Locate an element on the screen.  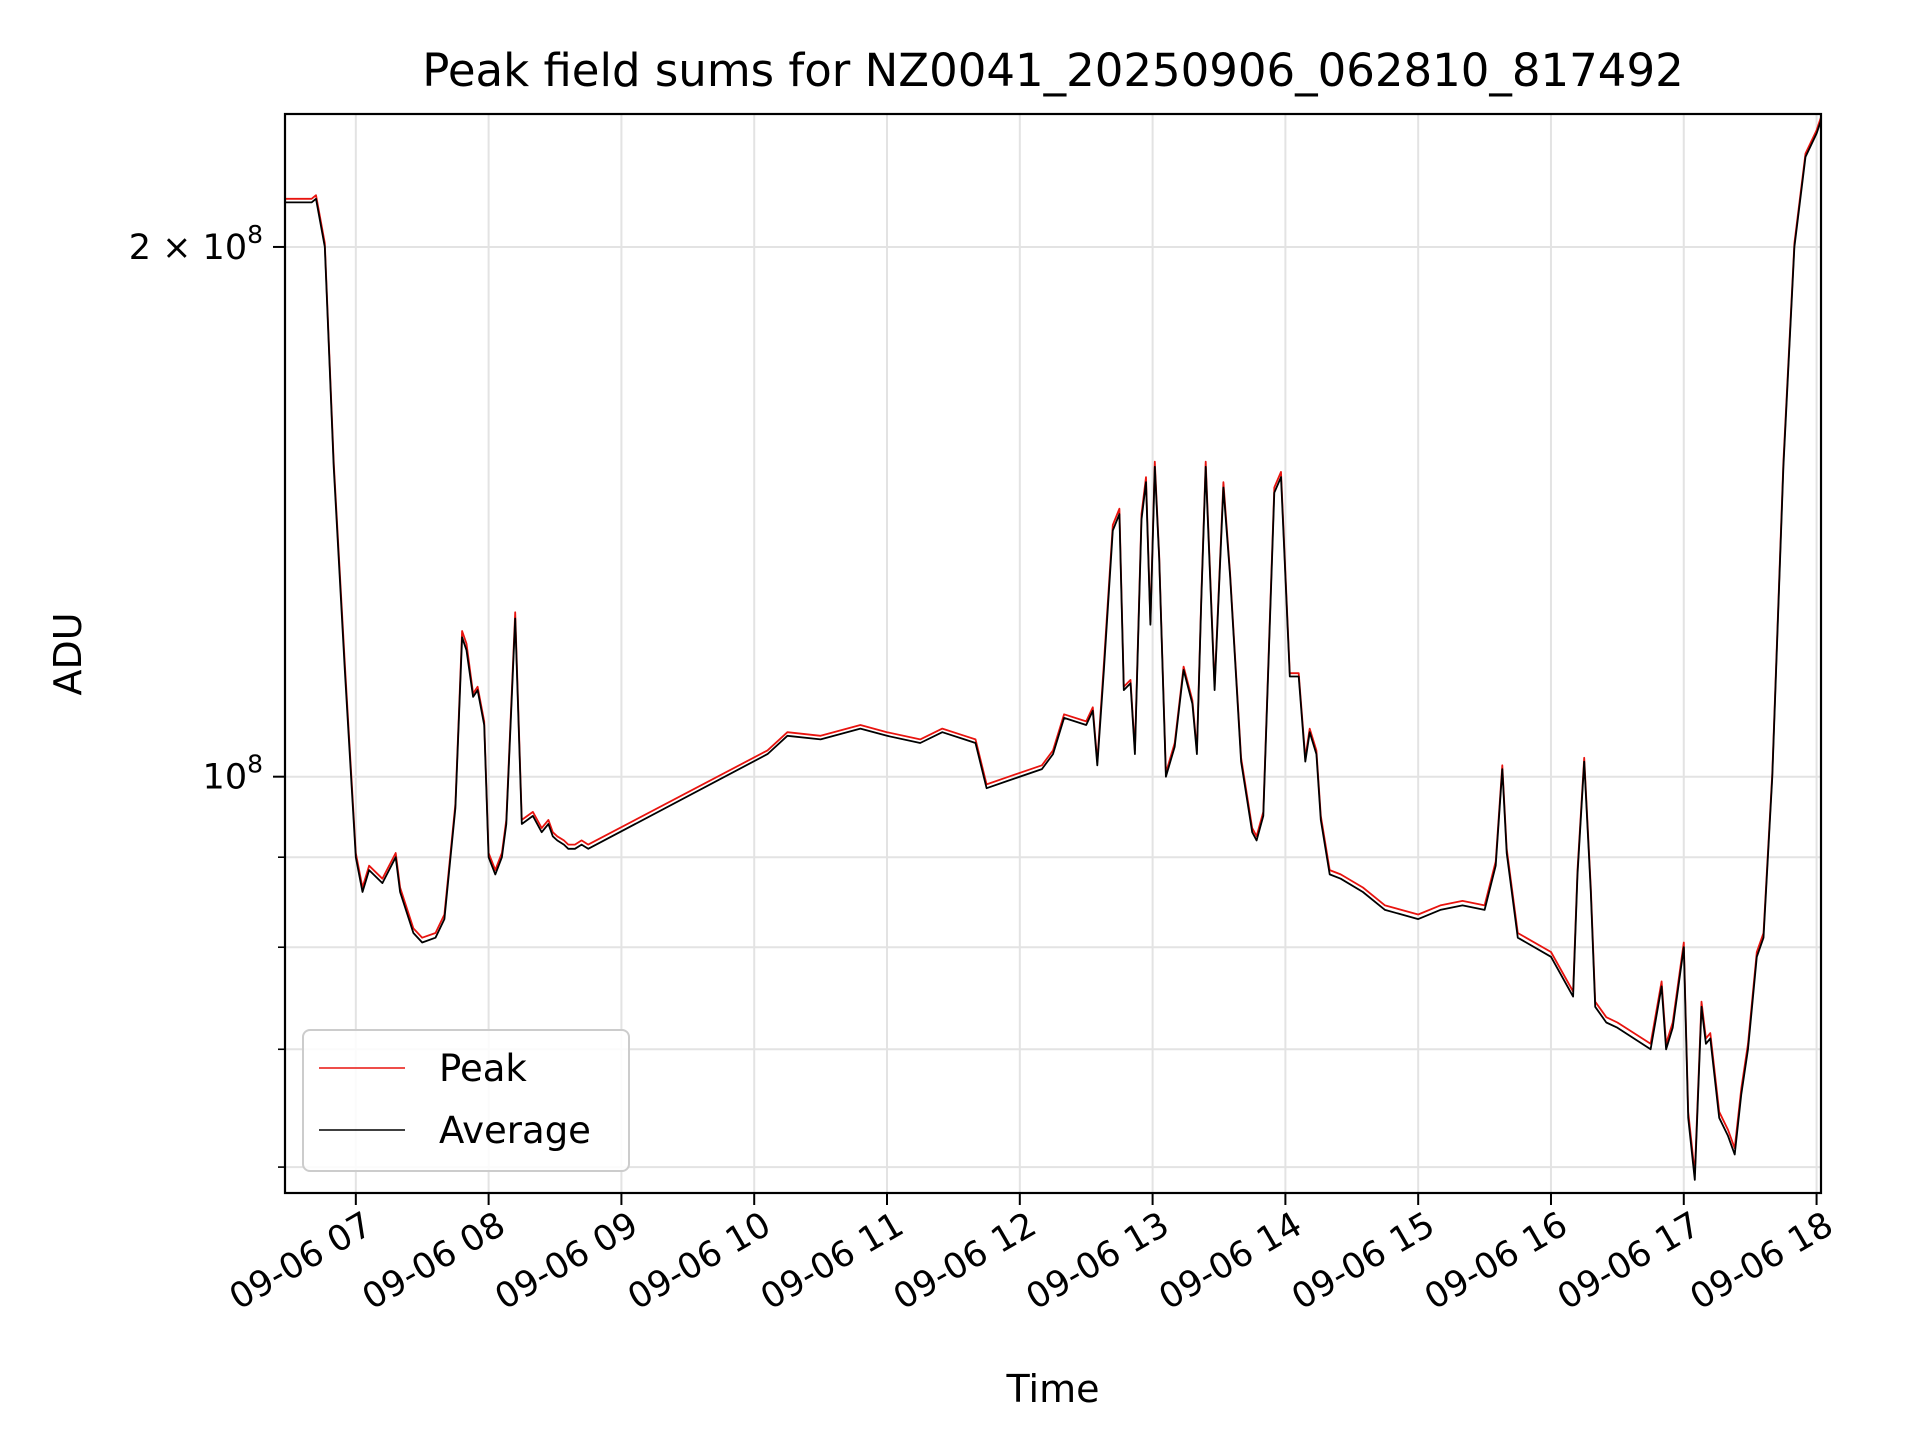
x-tick-label: 09-06 17 is located at coordinates (1629, 1261).